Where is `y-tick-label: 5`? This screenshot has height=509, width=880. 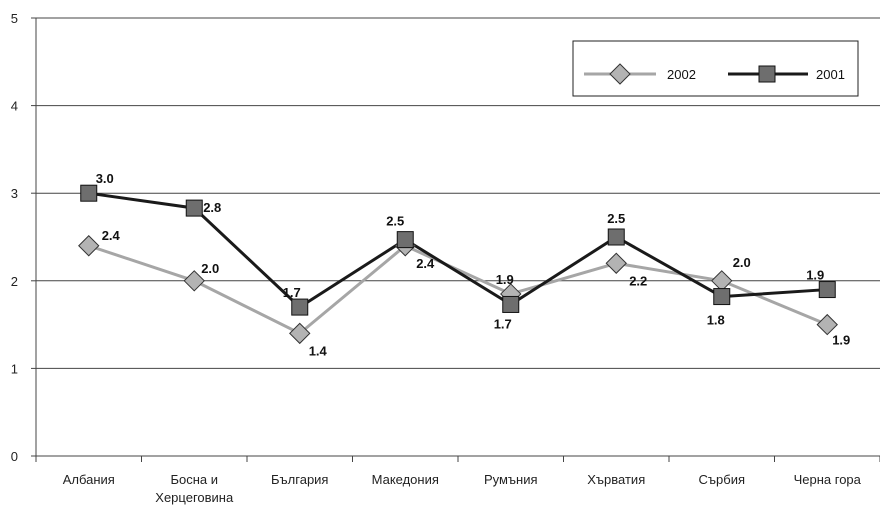
y-tick-label: 5 is located at coordinates (14, 18).